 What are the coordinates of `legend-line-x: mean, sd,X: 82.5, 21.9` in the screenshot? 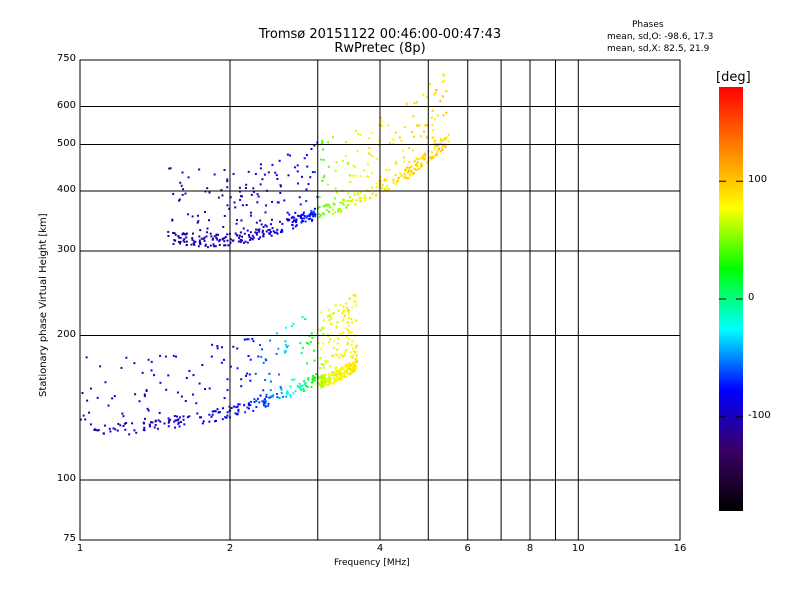 It's located at (658, 49).